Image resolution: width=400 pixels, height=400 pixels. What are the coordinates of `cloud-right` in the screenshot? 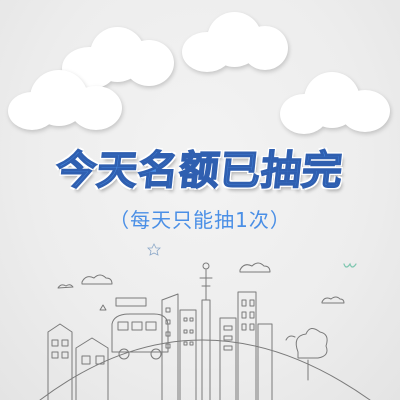 It's located at (336, 104).